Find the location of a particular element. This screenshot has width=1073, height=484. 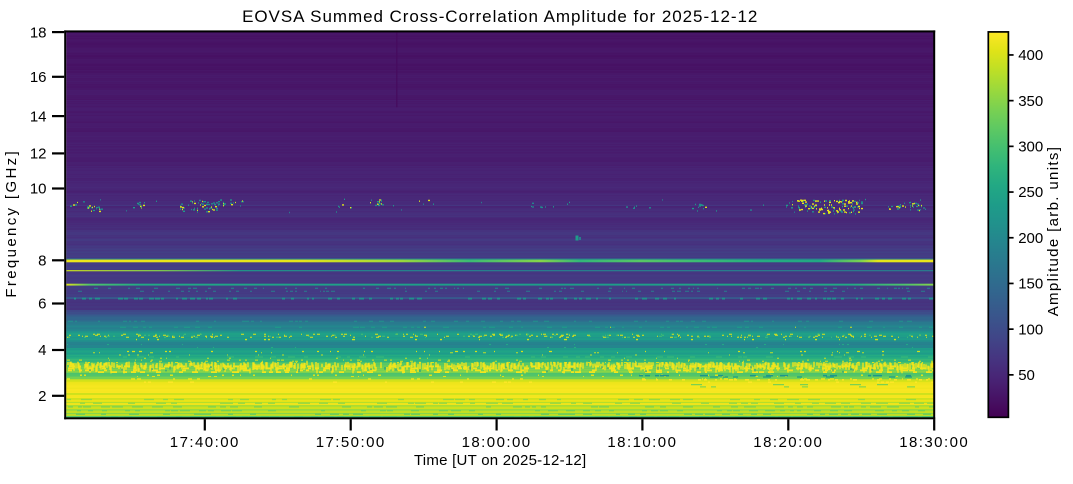

svg-text: 2 is located at coordinates (42, 396).